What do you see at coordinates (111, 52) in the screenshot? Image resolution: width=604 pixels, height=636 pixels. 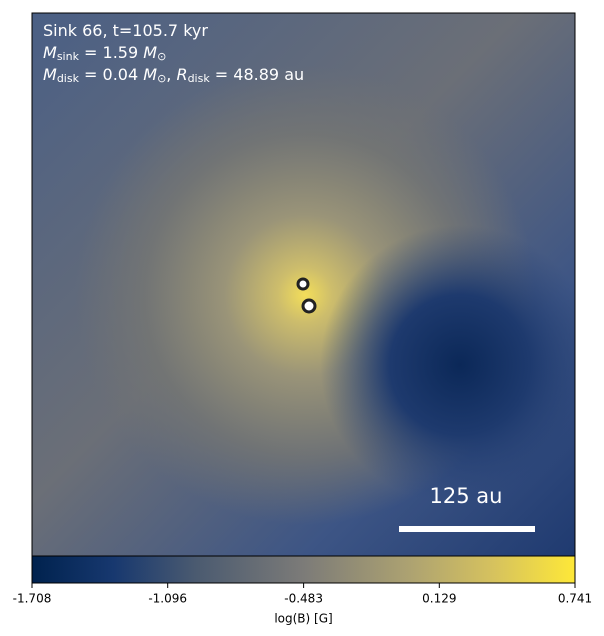 I see `annotation-text: = 1.59` at bounding box center [111, 52].